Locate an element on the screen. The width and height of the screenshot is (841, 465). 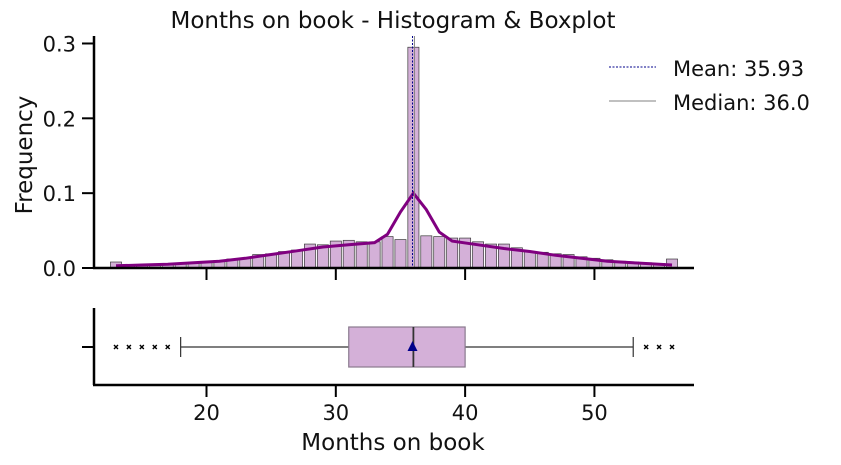
y-tick-label: 0.3 is located at coordinates (59, 44).